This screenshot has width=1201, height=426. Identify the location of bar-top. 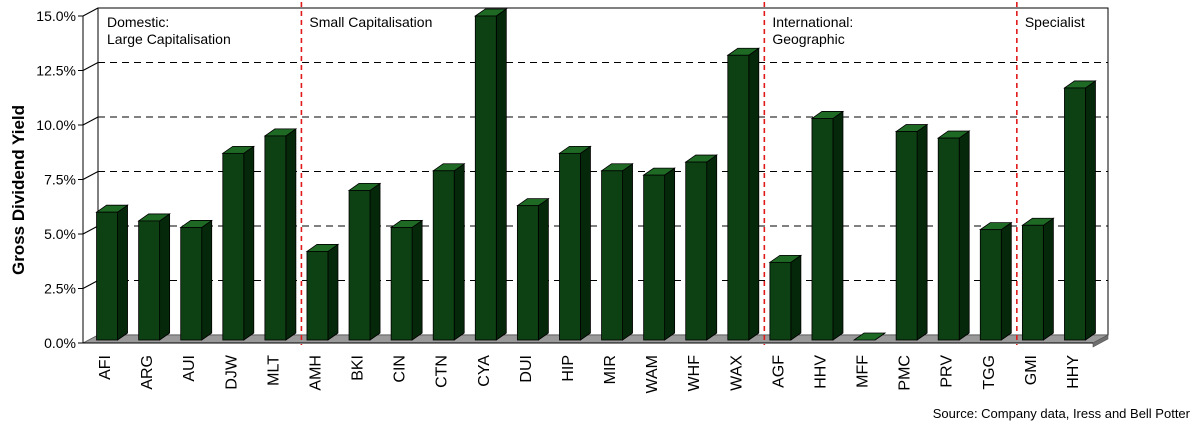
(869, 336).